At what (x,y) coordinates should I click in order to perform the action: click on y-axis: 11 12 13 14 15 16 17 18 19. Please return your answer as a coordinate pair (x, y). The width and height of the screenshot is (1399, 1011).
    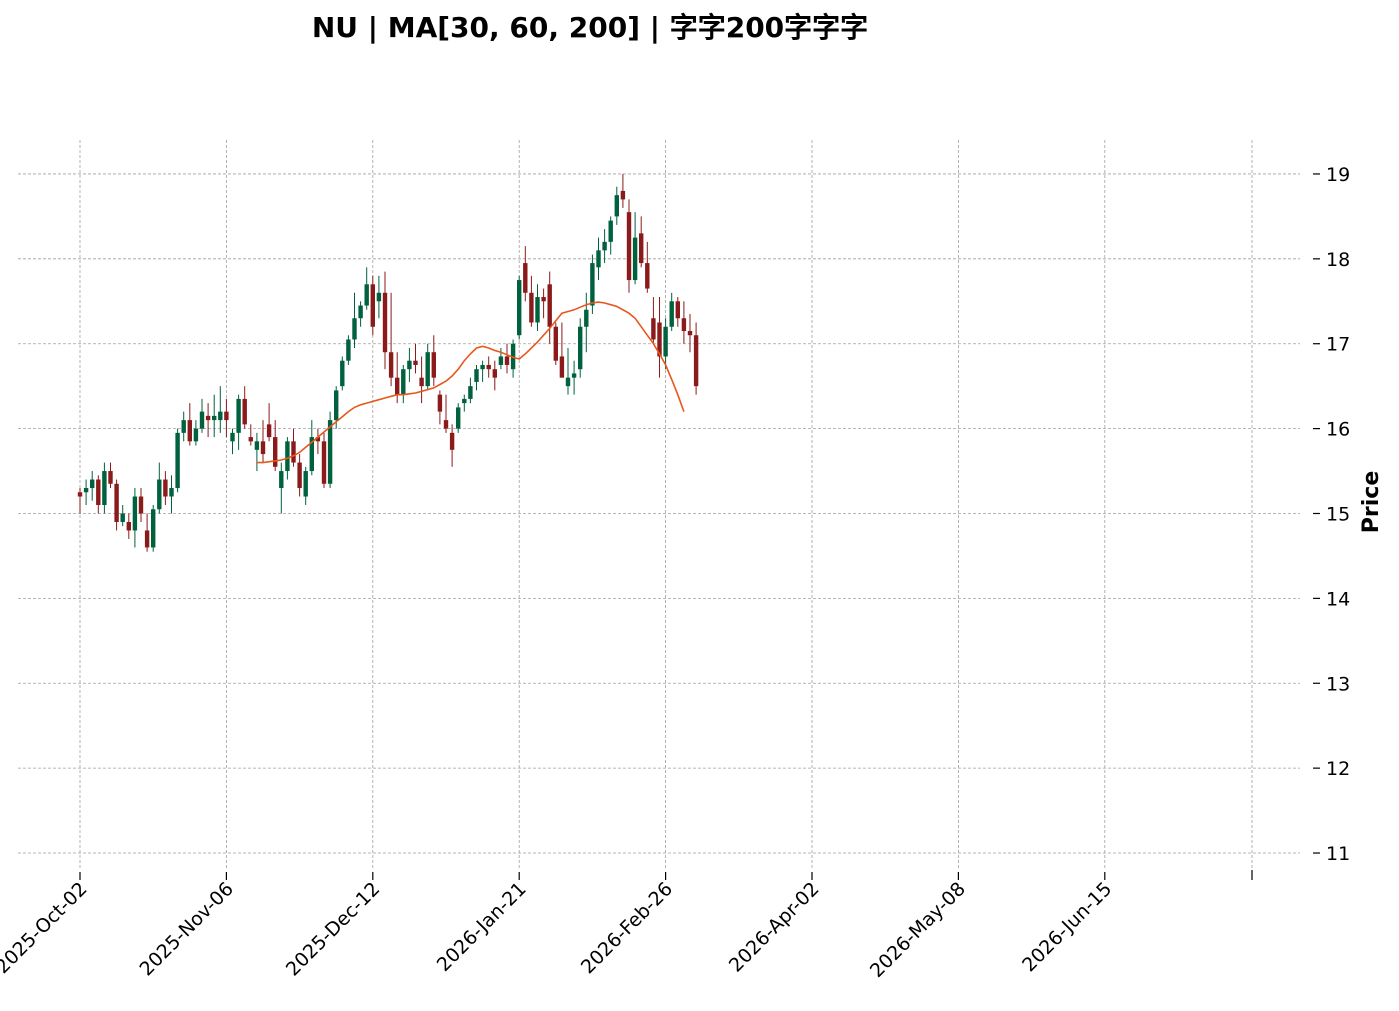
    Looking at the image, I should click on (1331, 514).